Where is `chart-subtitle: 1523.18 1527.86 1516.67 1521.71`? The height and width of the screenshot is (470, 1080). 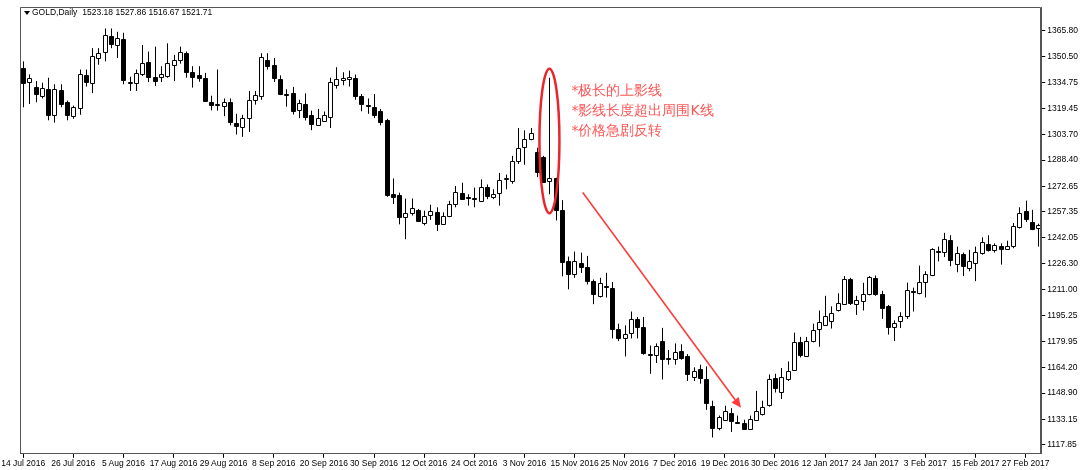 chart-subtitle: 1523.18 1527.86 1516.67 1521.71 is located at coordinates (147, 12).